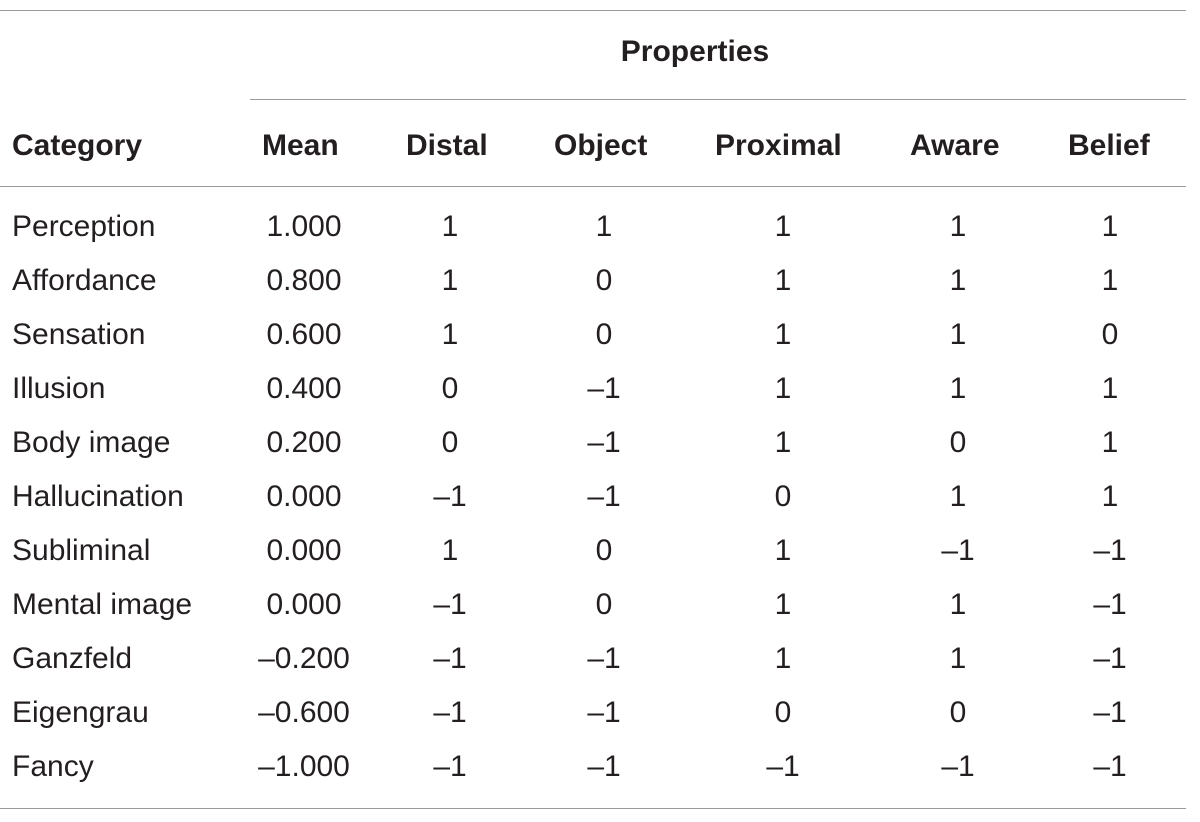 The height and width of the screenshot is (822, 1200). What do you see at coordinates (778, 145) in the screenshot?
I see `col-header-proximal: Proximal` at bounding box center [778, 145].